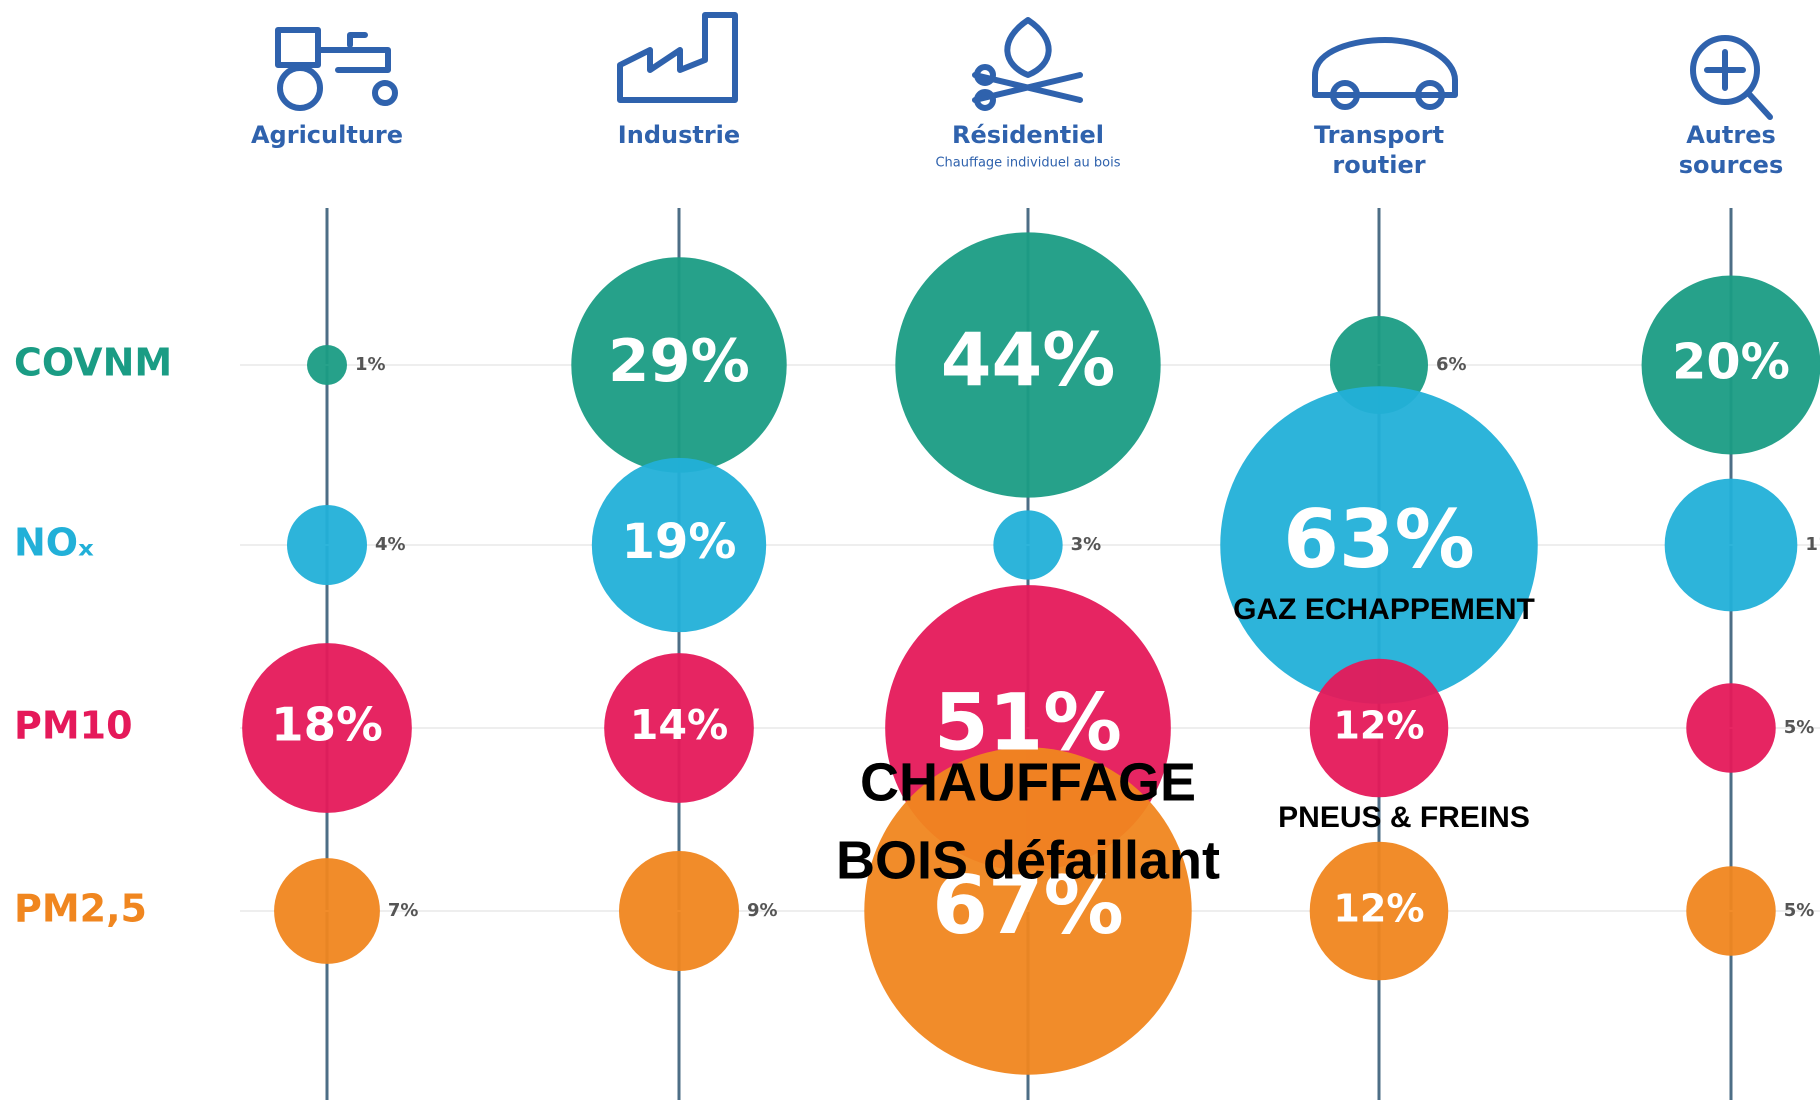 The width and height of the screenshot is (1820, 1103). Describe the element at coordinates (1731, 135) in the screenshot. I see `column-label: Autres` at that location.